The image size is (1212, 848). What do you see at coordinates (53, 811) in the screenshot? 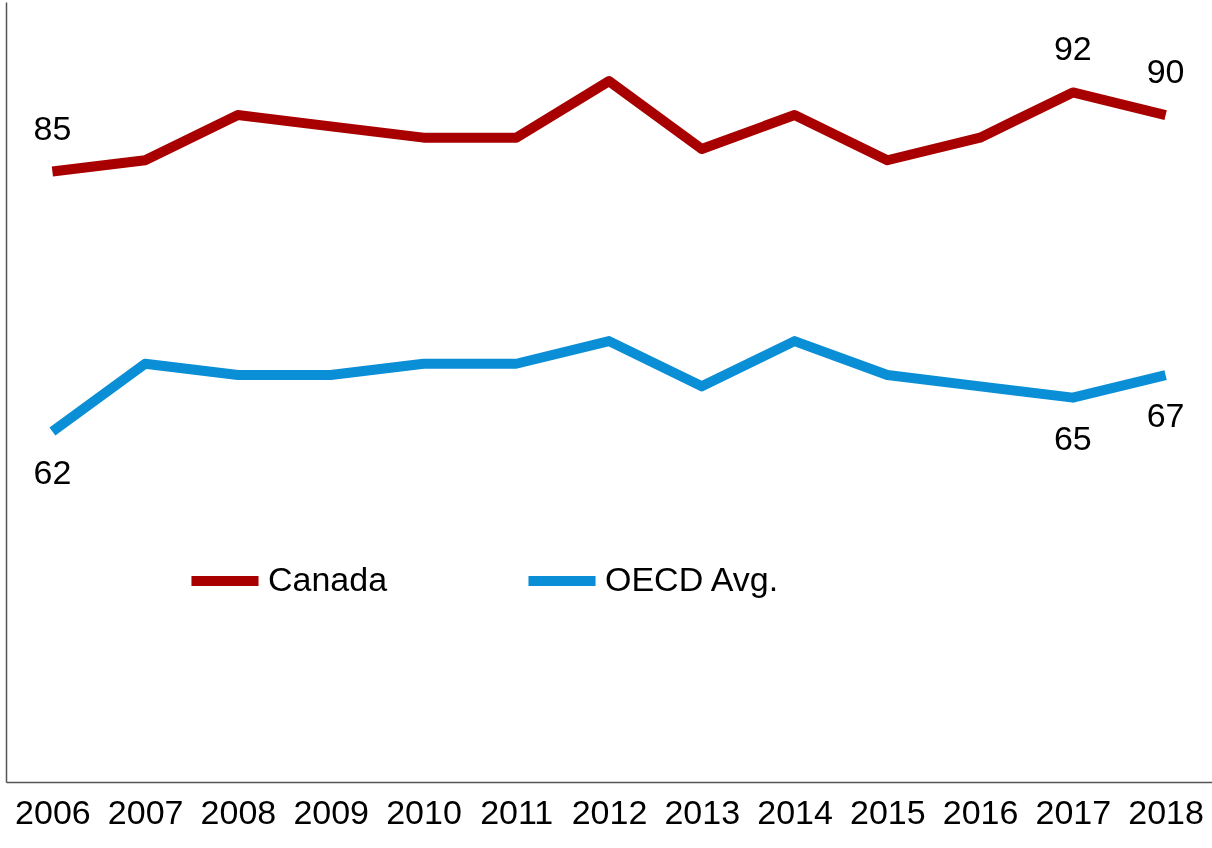
I see `x-tick-label: 2006` at bounding box center [53, 811].